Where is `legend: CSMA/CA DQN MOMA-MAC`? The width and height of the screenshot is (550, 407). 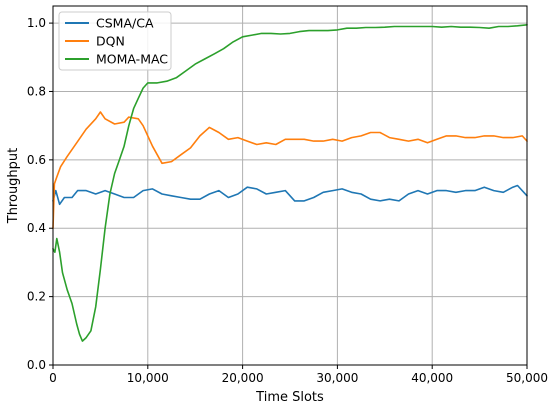
legend: CSMA/CA DQN MOMA-MAC is located at coordinates (115, 41).